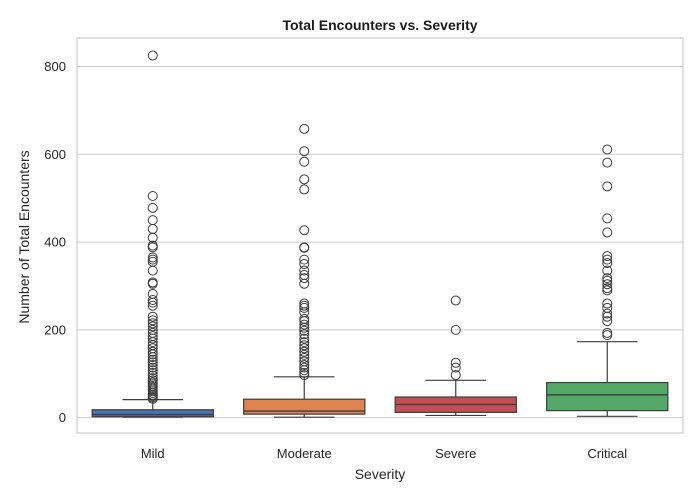  What do you see at coordinates (304, 453) in the screenshot?
I see `x-tick-label: Moderate` at bounding box center [304, 453].